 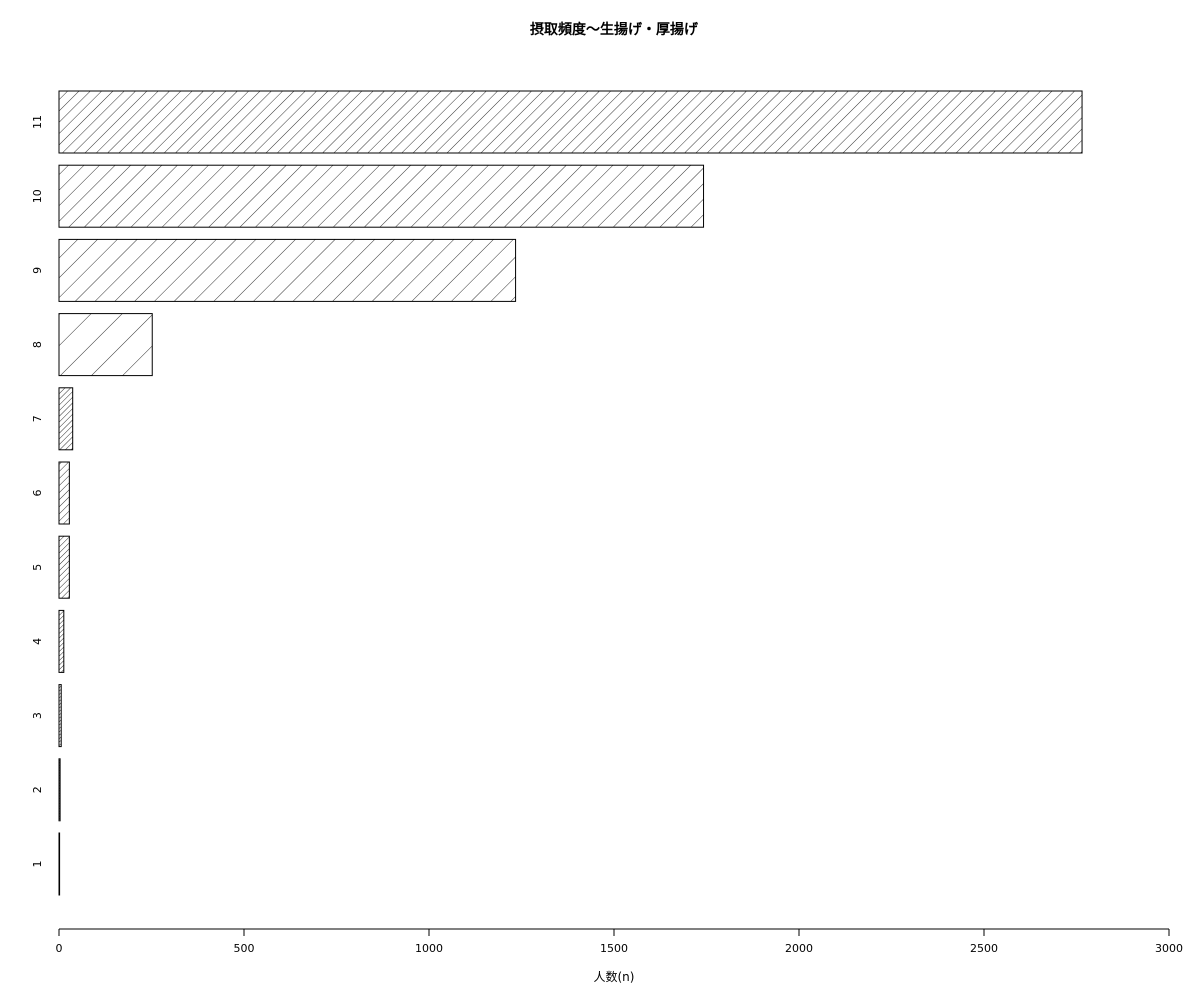 What do you see at coordinates (1169, 948) in the screenshot?
I see `x-tick-label-3000: 3000` at bounding box center [1169, 948].